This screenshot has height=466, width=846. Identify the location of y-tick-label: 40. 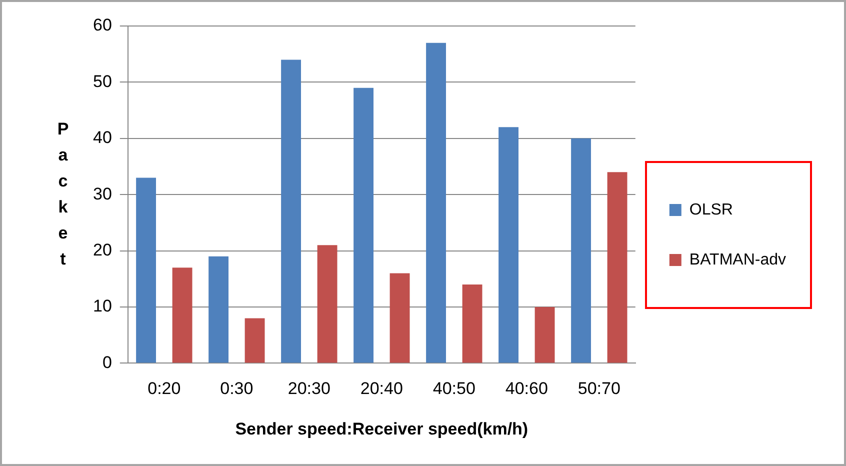
(102, 138).